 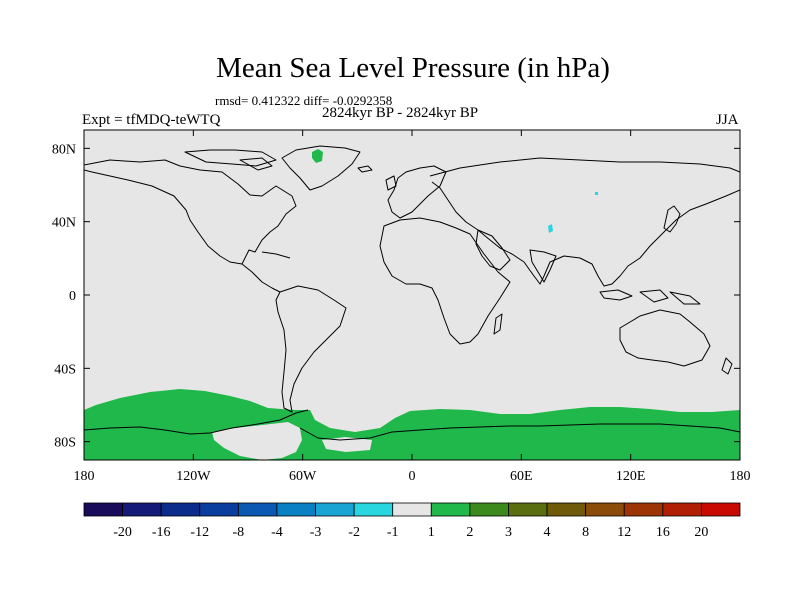 What do you see at coordinates (412, 521) in the screenshot?
I see `colorbar: -20 -16 -12 -8 -4 -3 -2 -1 1 2 3 4 8 12 16 20` at bounding box center [412, 521].